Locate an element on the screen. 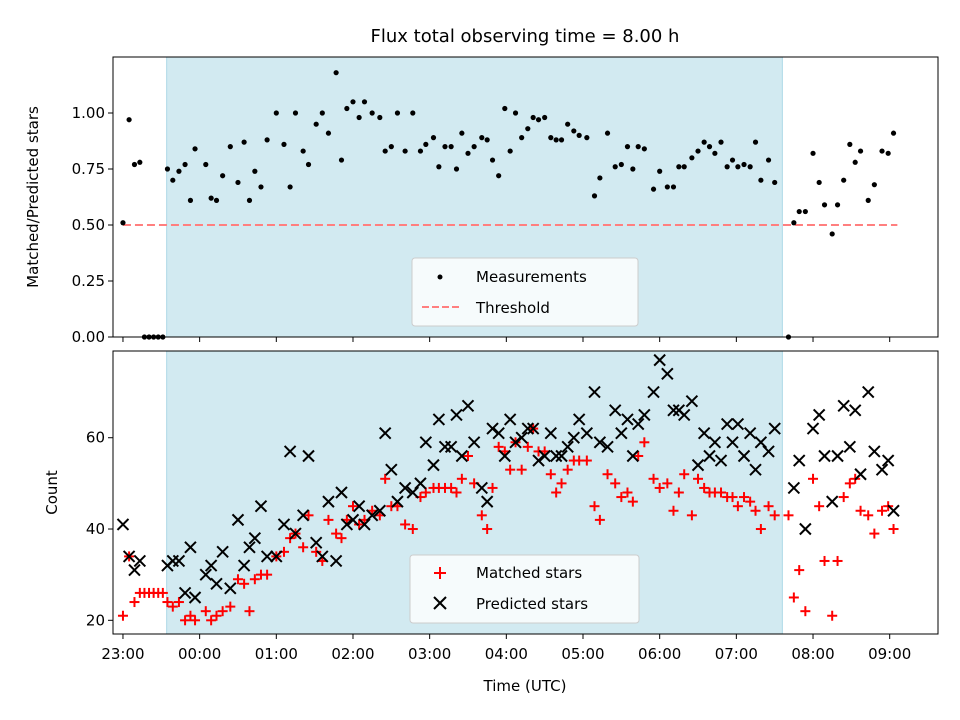 The image size is (960, 720). bottom-legend: Matched stars Predicted stars is located at coordinates (524, 589).